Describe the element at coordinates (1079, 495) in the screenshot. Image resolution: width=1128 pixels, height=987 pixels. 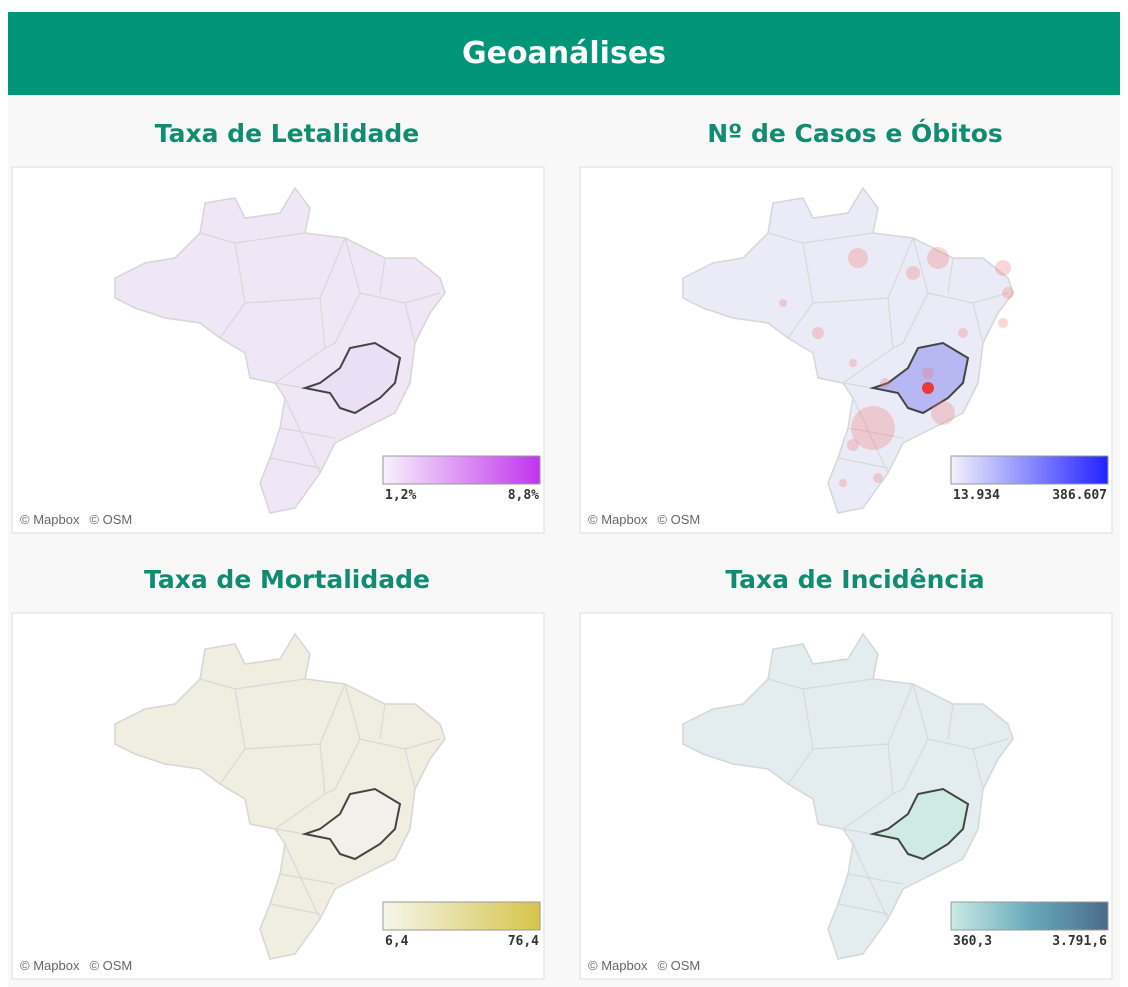
I see `legend-max-label: 386.607` at that location.